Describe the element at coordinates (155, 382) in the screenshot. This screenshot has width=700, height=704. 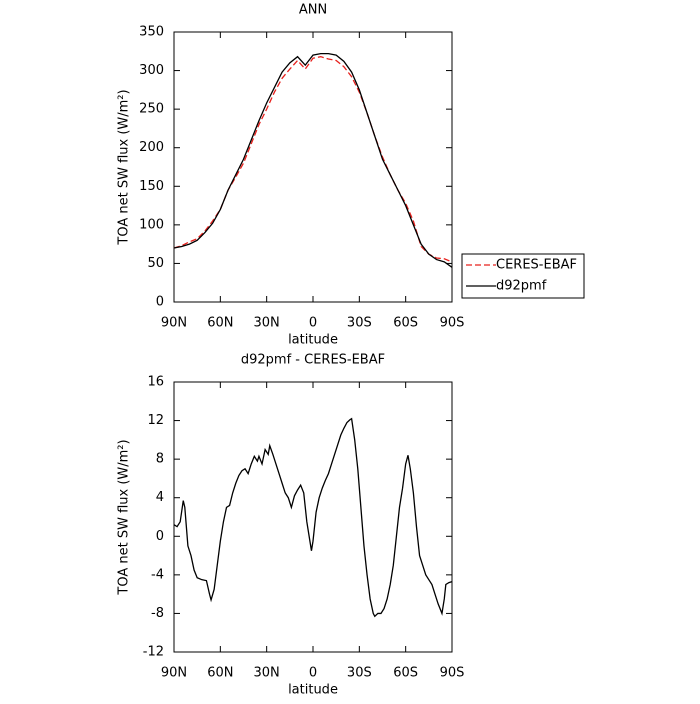
I see `y-tick-label: 16` at that location.